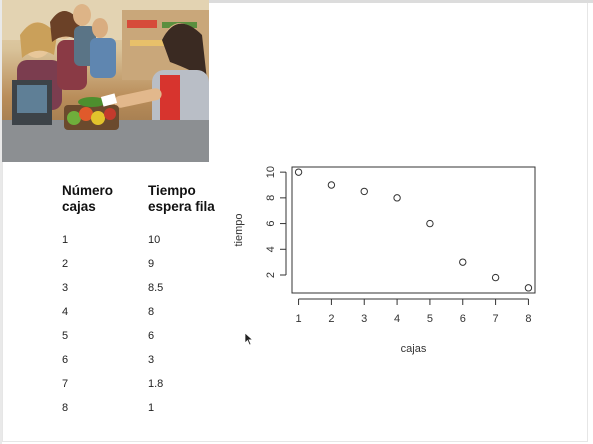 This screenshot has height=444, width=593. Describe the element at coordinates (151, 360) in the screenshot. I see `cell-tiempo: 3` at that location.